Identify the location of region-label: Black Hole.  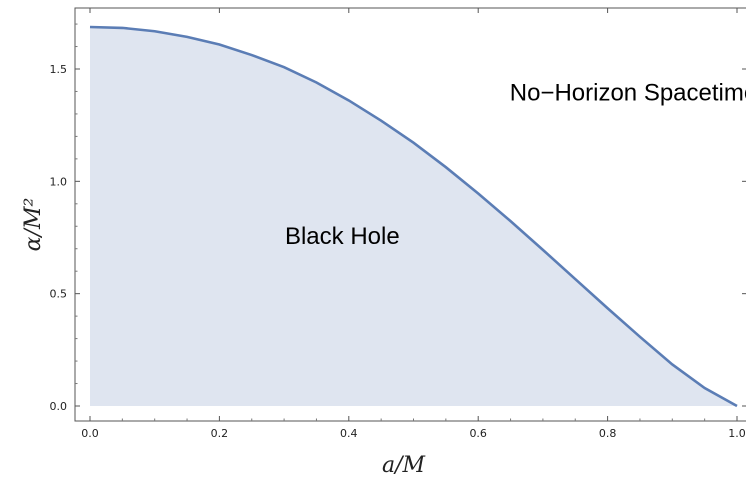
(342, 236).